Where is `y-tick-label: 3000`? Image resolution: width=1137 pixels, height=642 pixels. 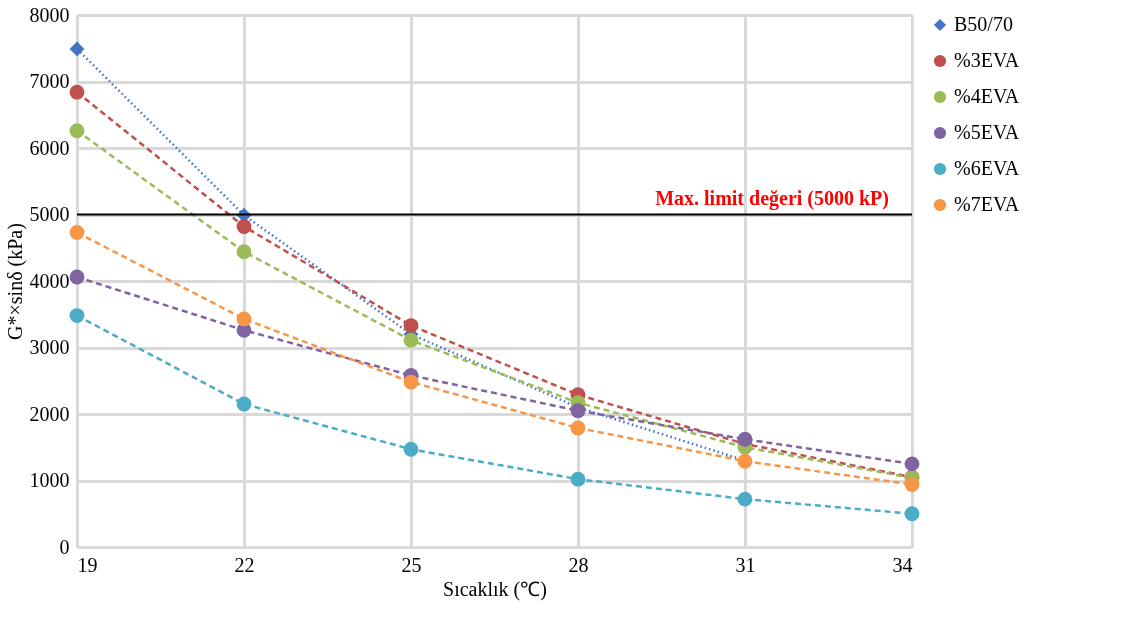
y-tick-label: 3000 is located at coordinates (49, 347).